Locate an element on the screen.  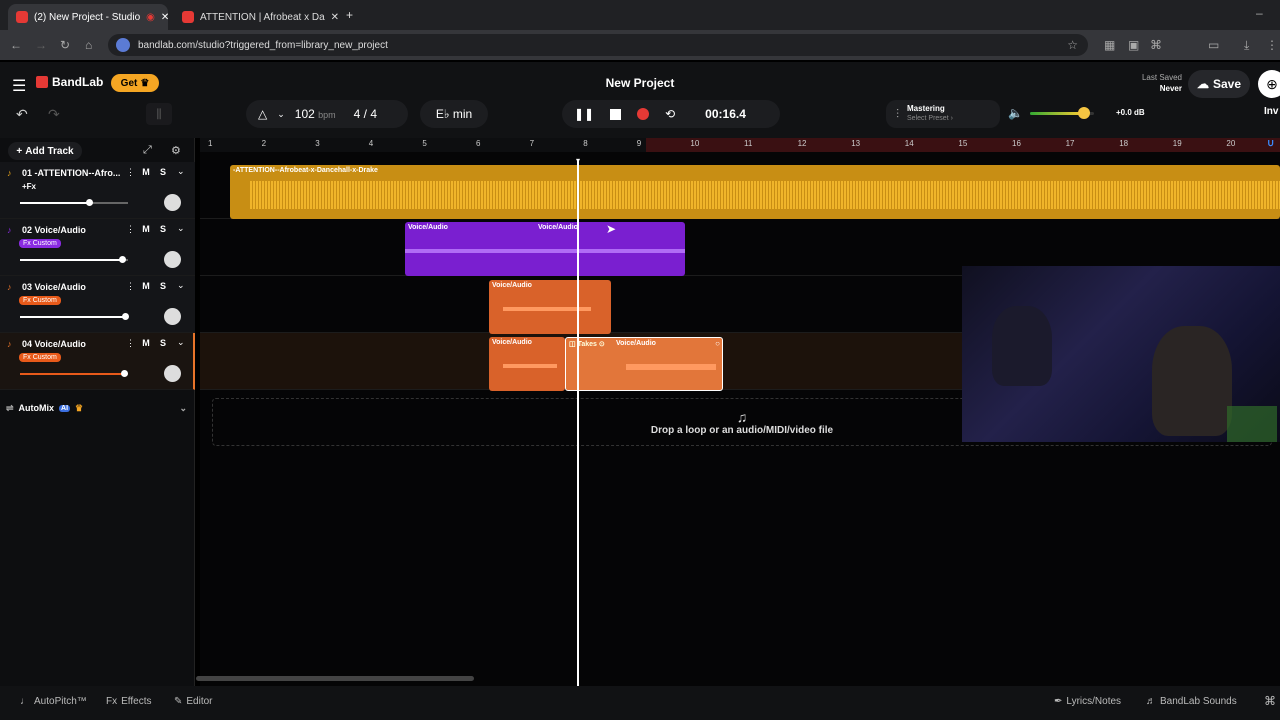
record-icon is located at coordinates (643, 114).